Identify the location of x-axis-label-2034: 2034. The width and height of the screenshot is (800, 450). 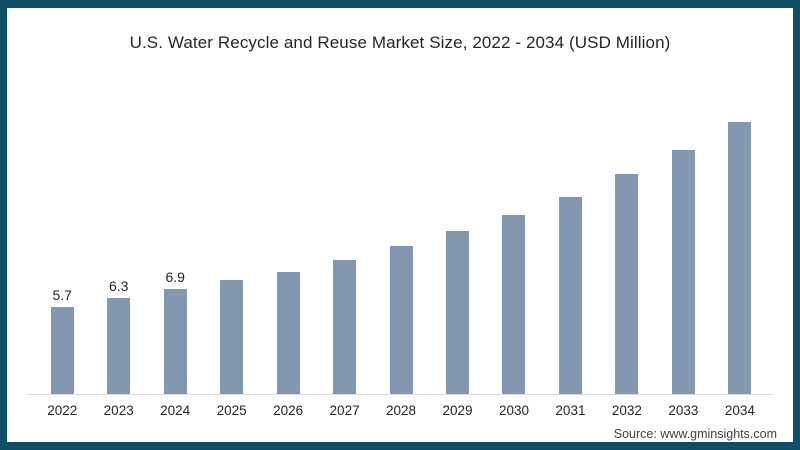
(739, 410).